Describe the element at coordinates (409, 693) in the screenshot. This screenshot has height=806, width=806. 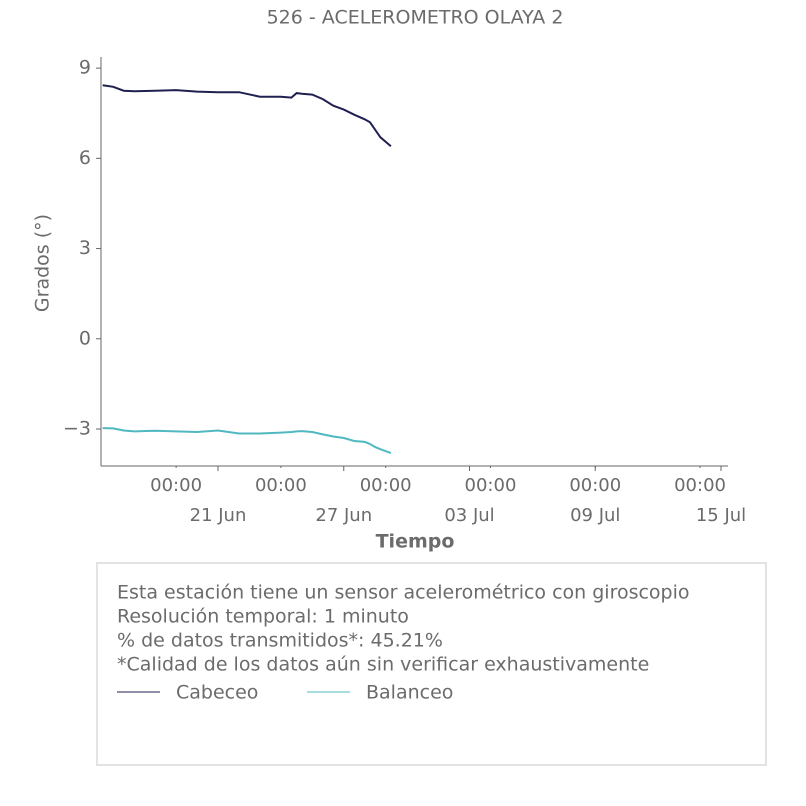
I see `legend-label: Balanceo` at that location.